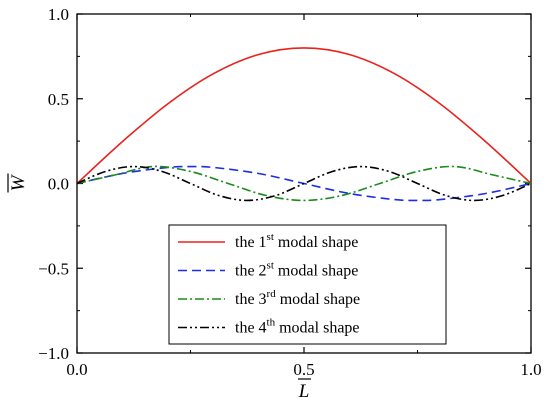 The width and height of the screenshot is (550, 408). Describe the element at coordinates (304, 391) in the screenshot. I see `x-axis-label: L` at that location.